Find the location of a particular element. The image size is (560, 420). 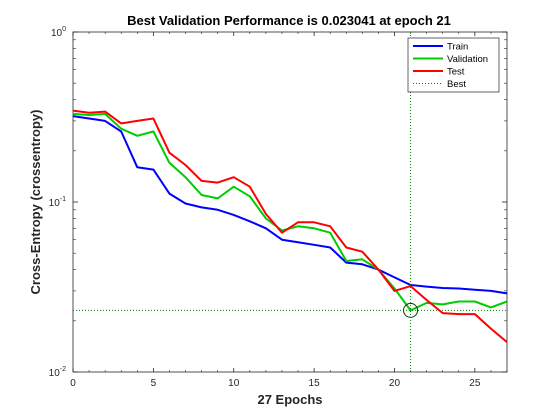

legend-label-best: Best is located at coordinates (456, 84).